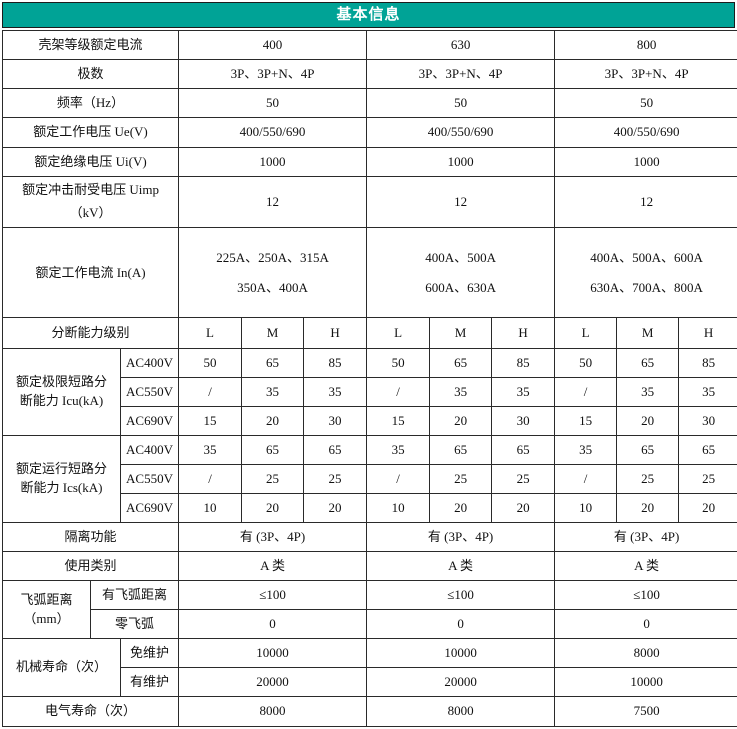  I want to click on row-label: 壳架等级额定电流, so click(91, 45).